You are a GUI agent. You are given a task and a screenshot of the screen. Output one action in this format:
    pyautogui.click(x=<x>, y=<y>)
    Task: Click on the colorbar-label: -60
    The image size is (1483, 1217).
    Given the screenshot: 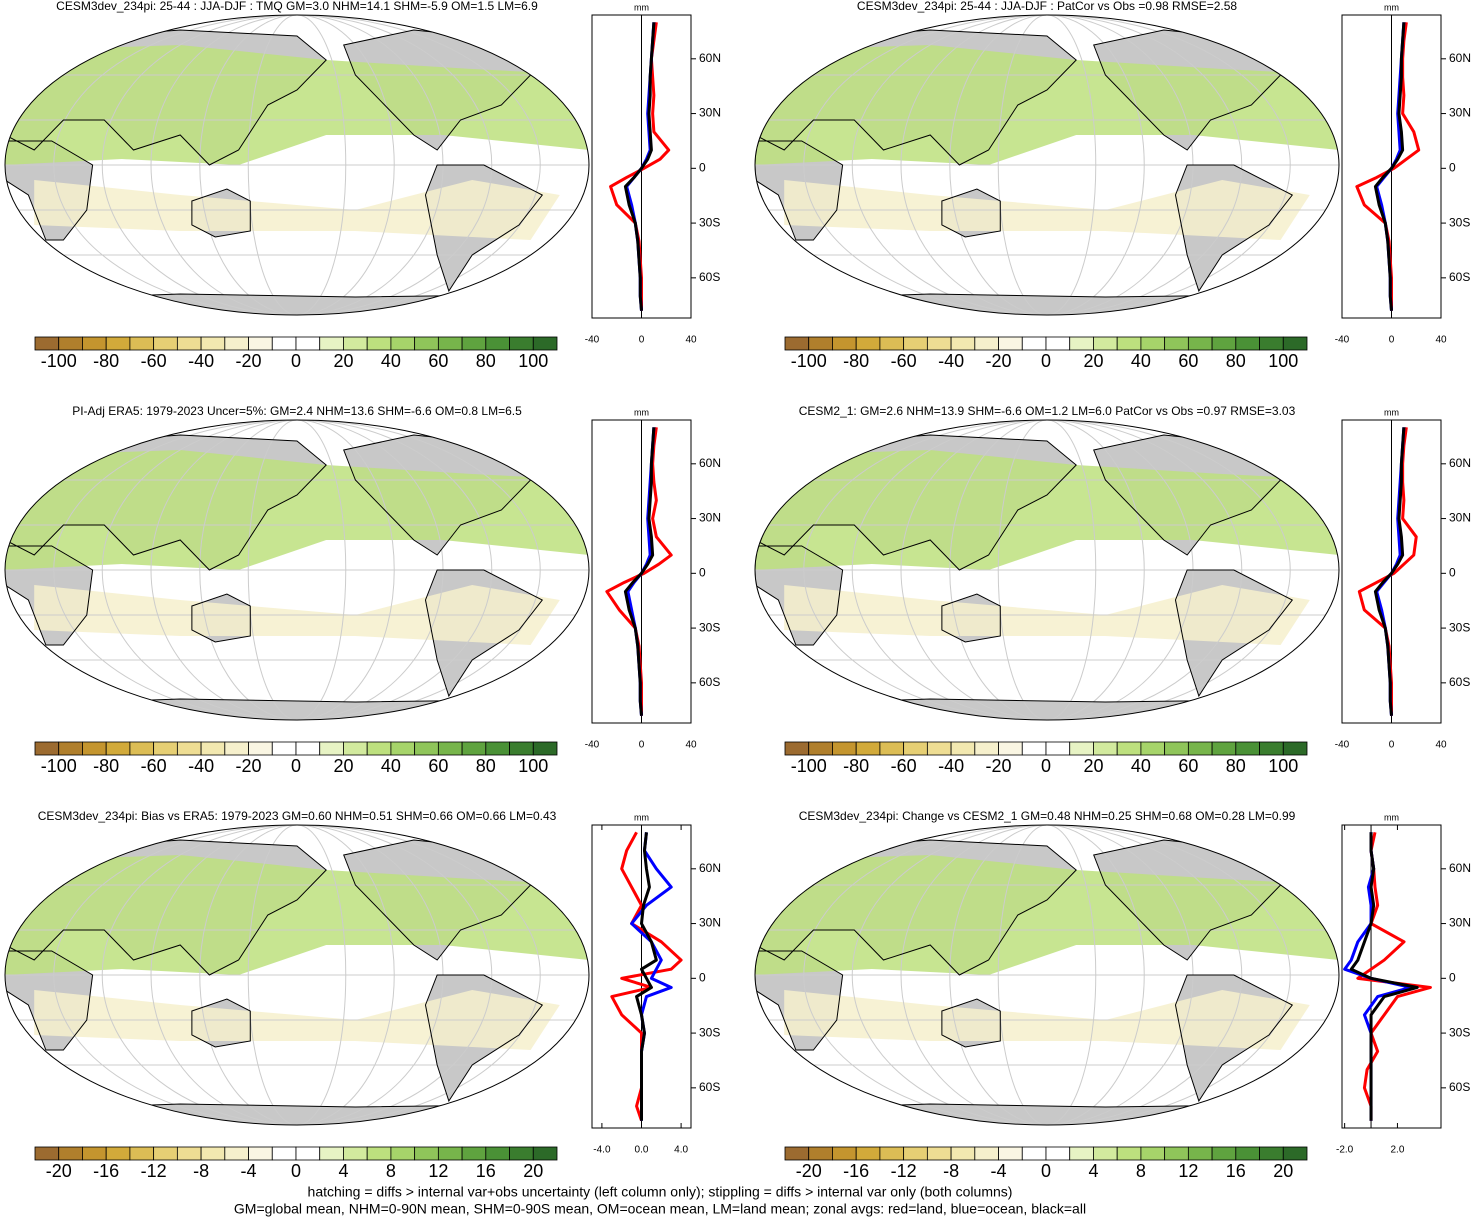 What is the action you would take?
    pyautogui.click(x=904, y=766)
    